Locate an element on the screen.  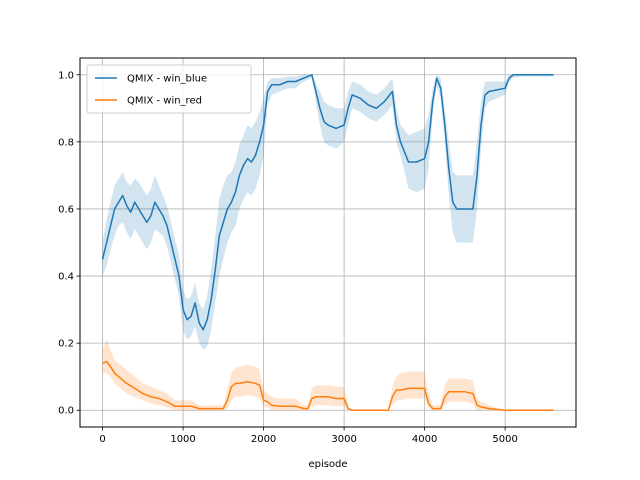
legend: QMIX - win_blue QMIX - win_red is located at coordinates (169, 89).